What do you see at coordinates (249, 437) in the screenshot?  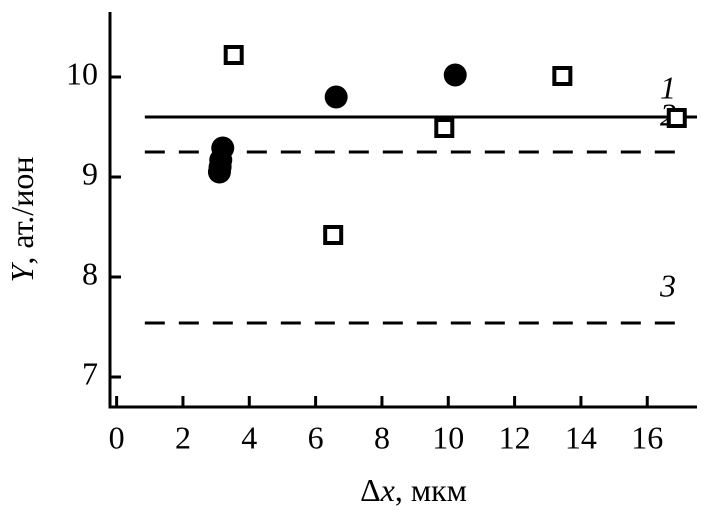 I see `x-tick-label: 4` at bounding box center [249, 437].